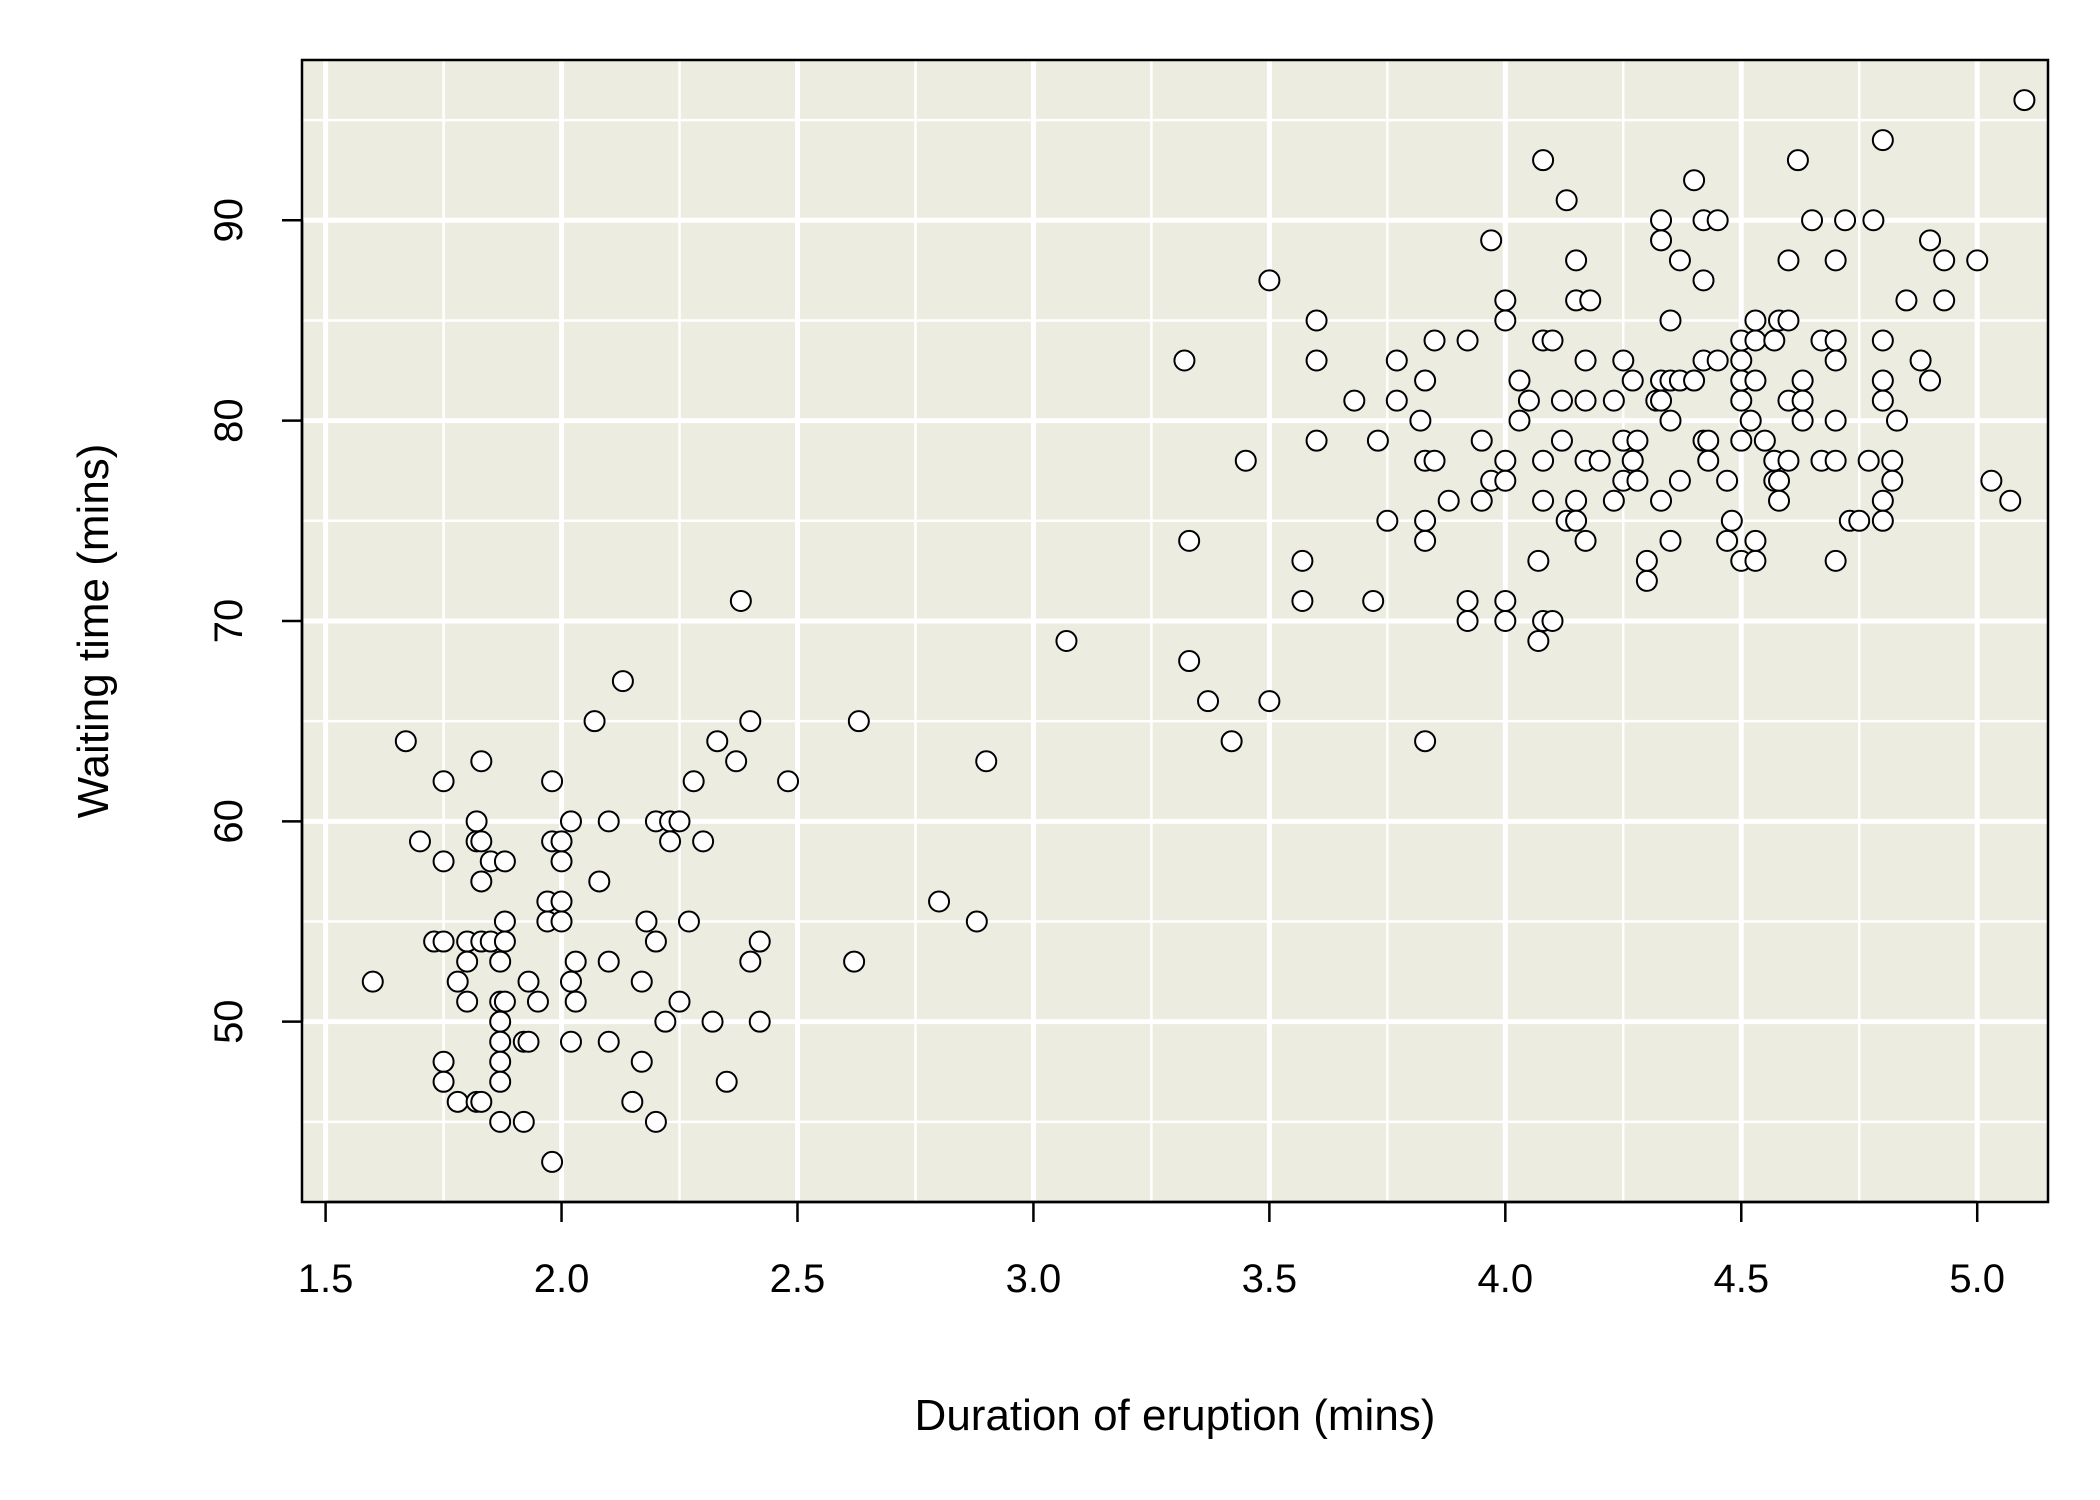 Image resolution: width=2100 pixels, height=1500 pixels. What do you see at coordinates (1977, 1279) in the screenshot?
I see `x-tick-label: 5.0` at bounding box center [1977, 1279].